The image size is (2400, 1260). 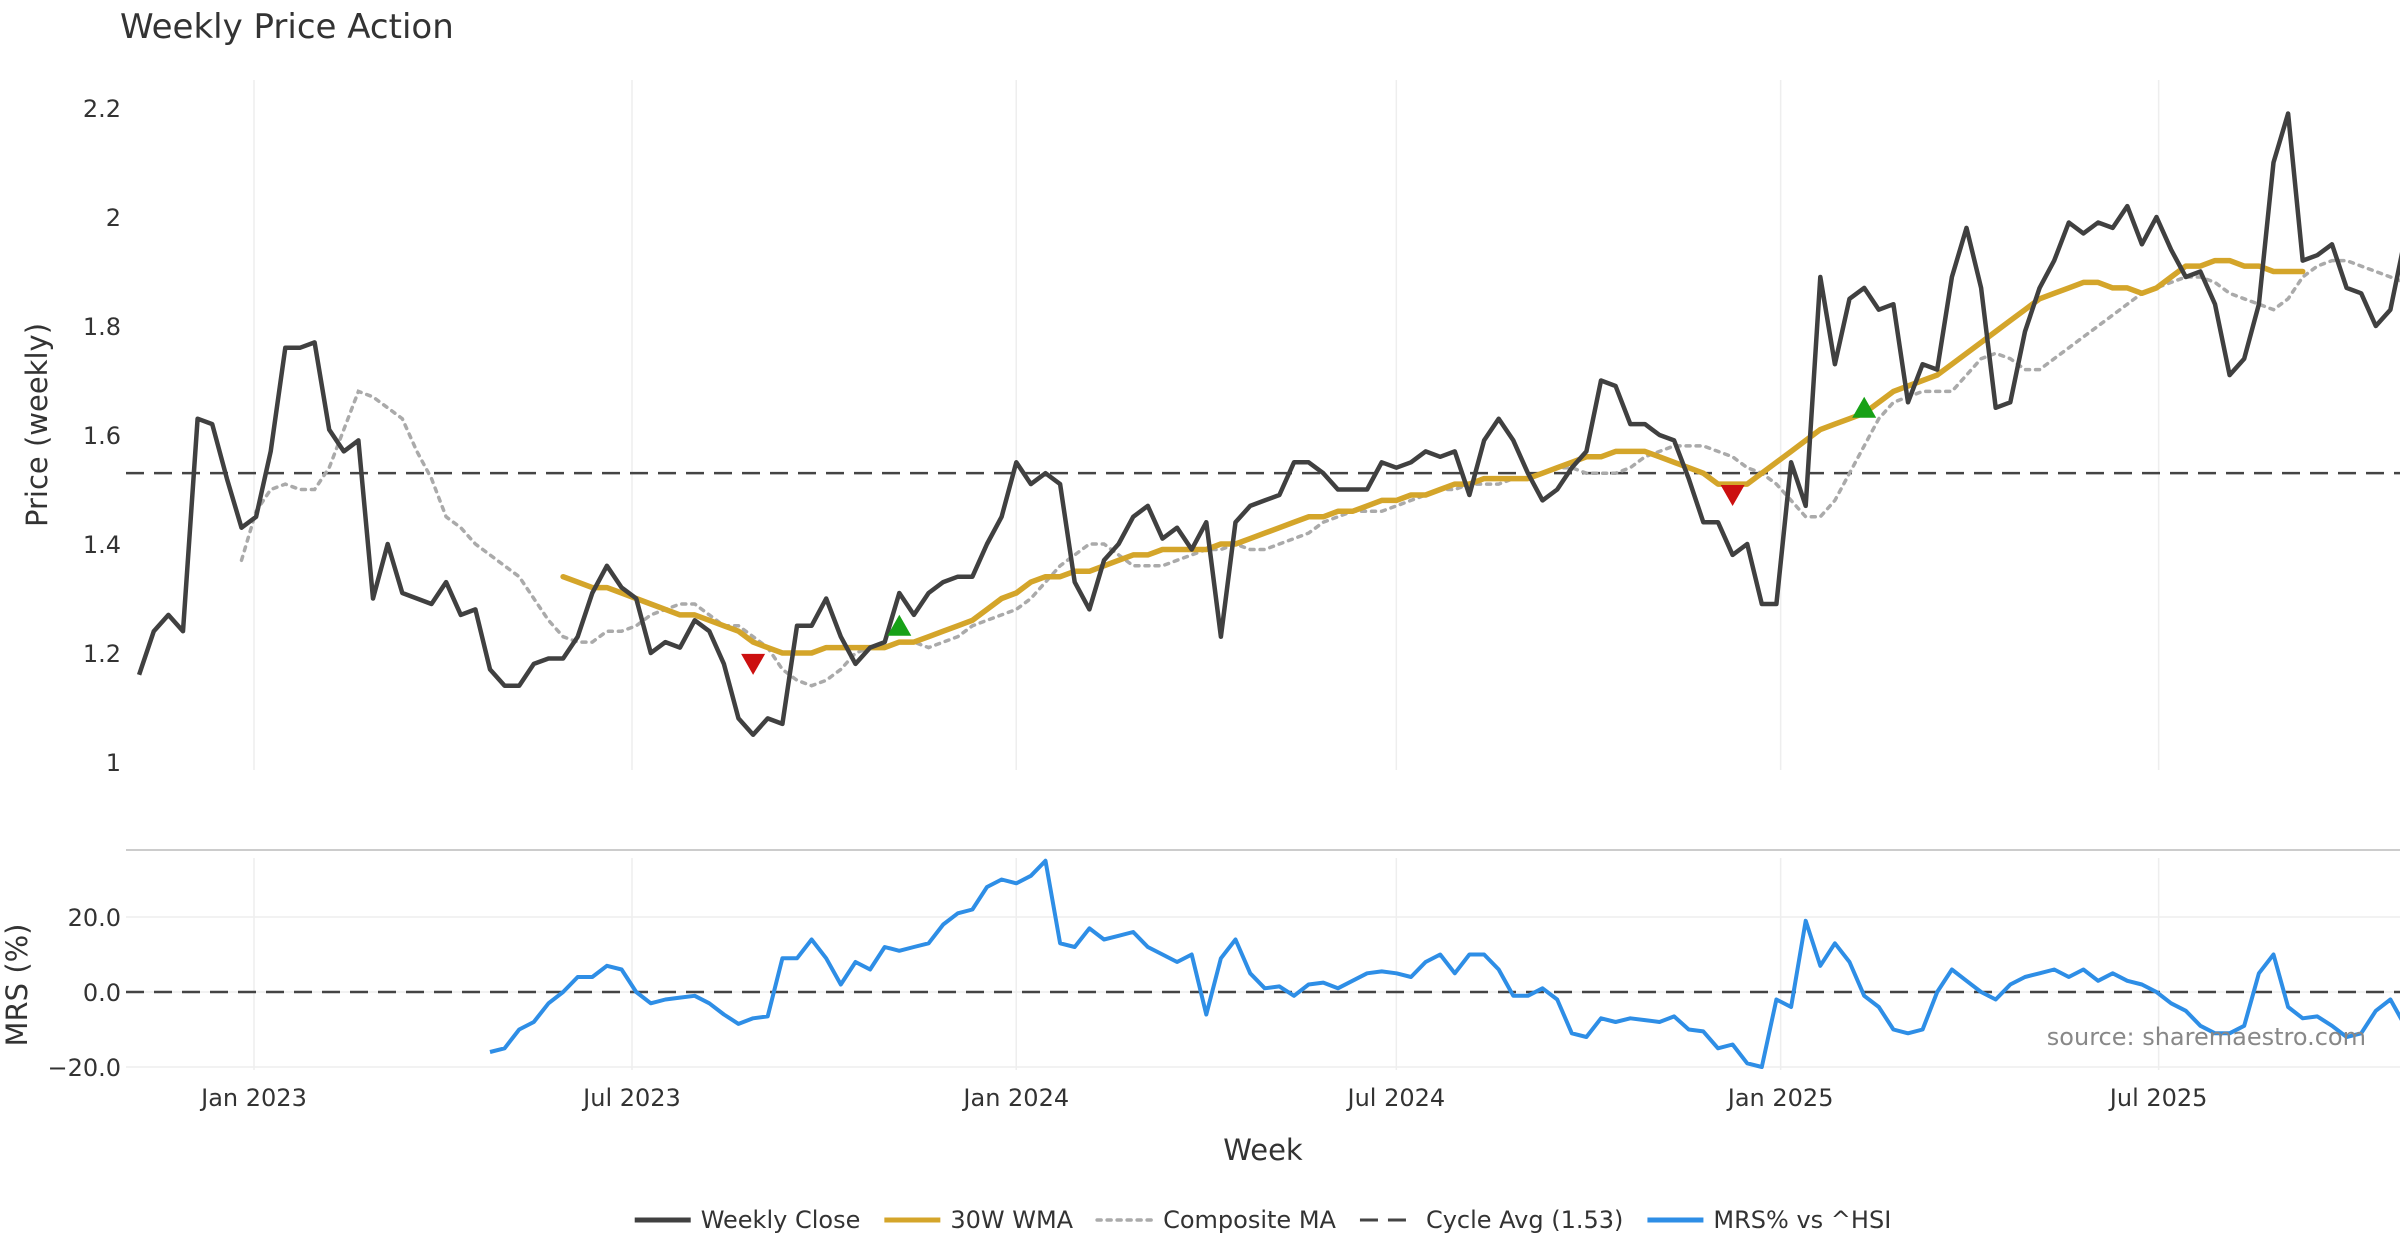 I want to click on series-line-mrs, so click(x=1444, y=963).